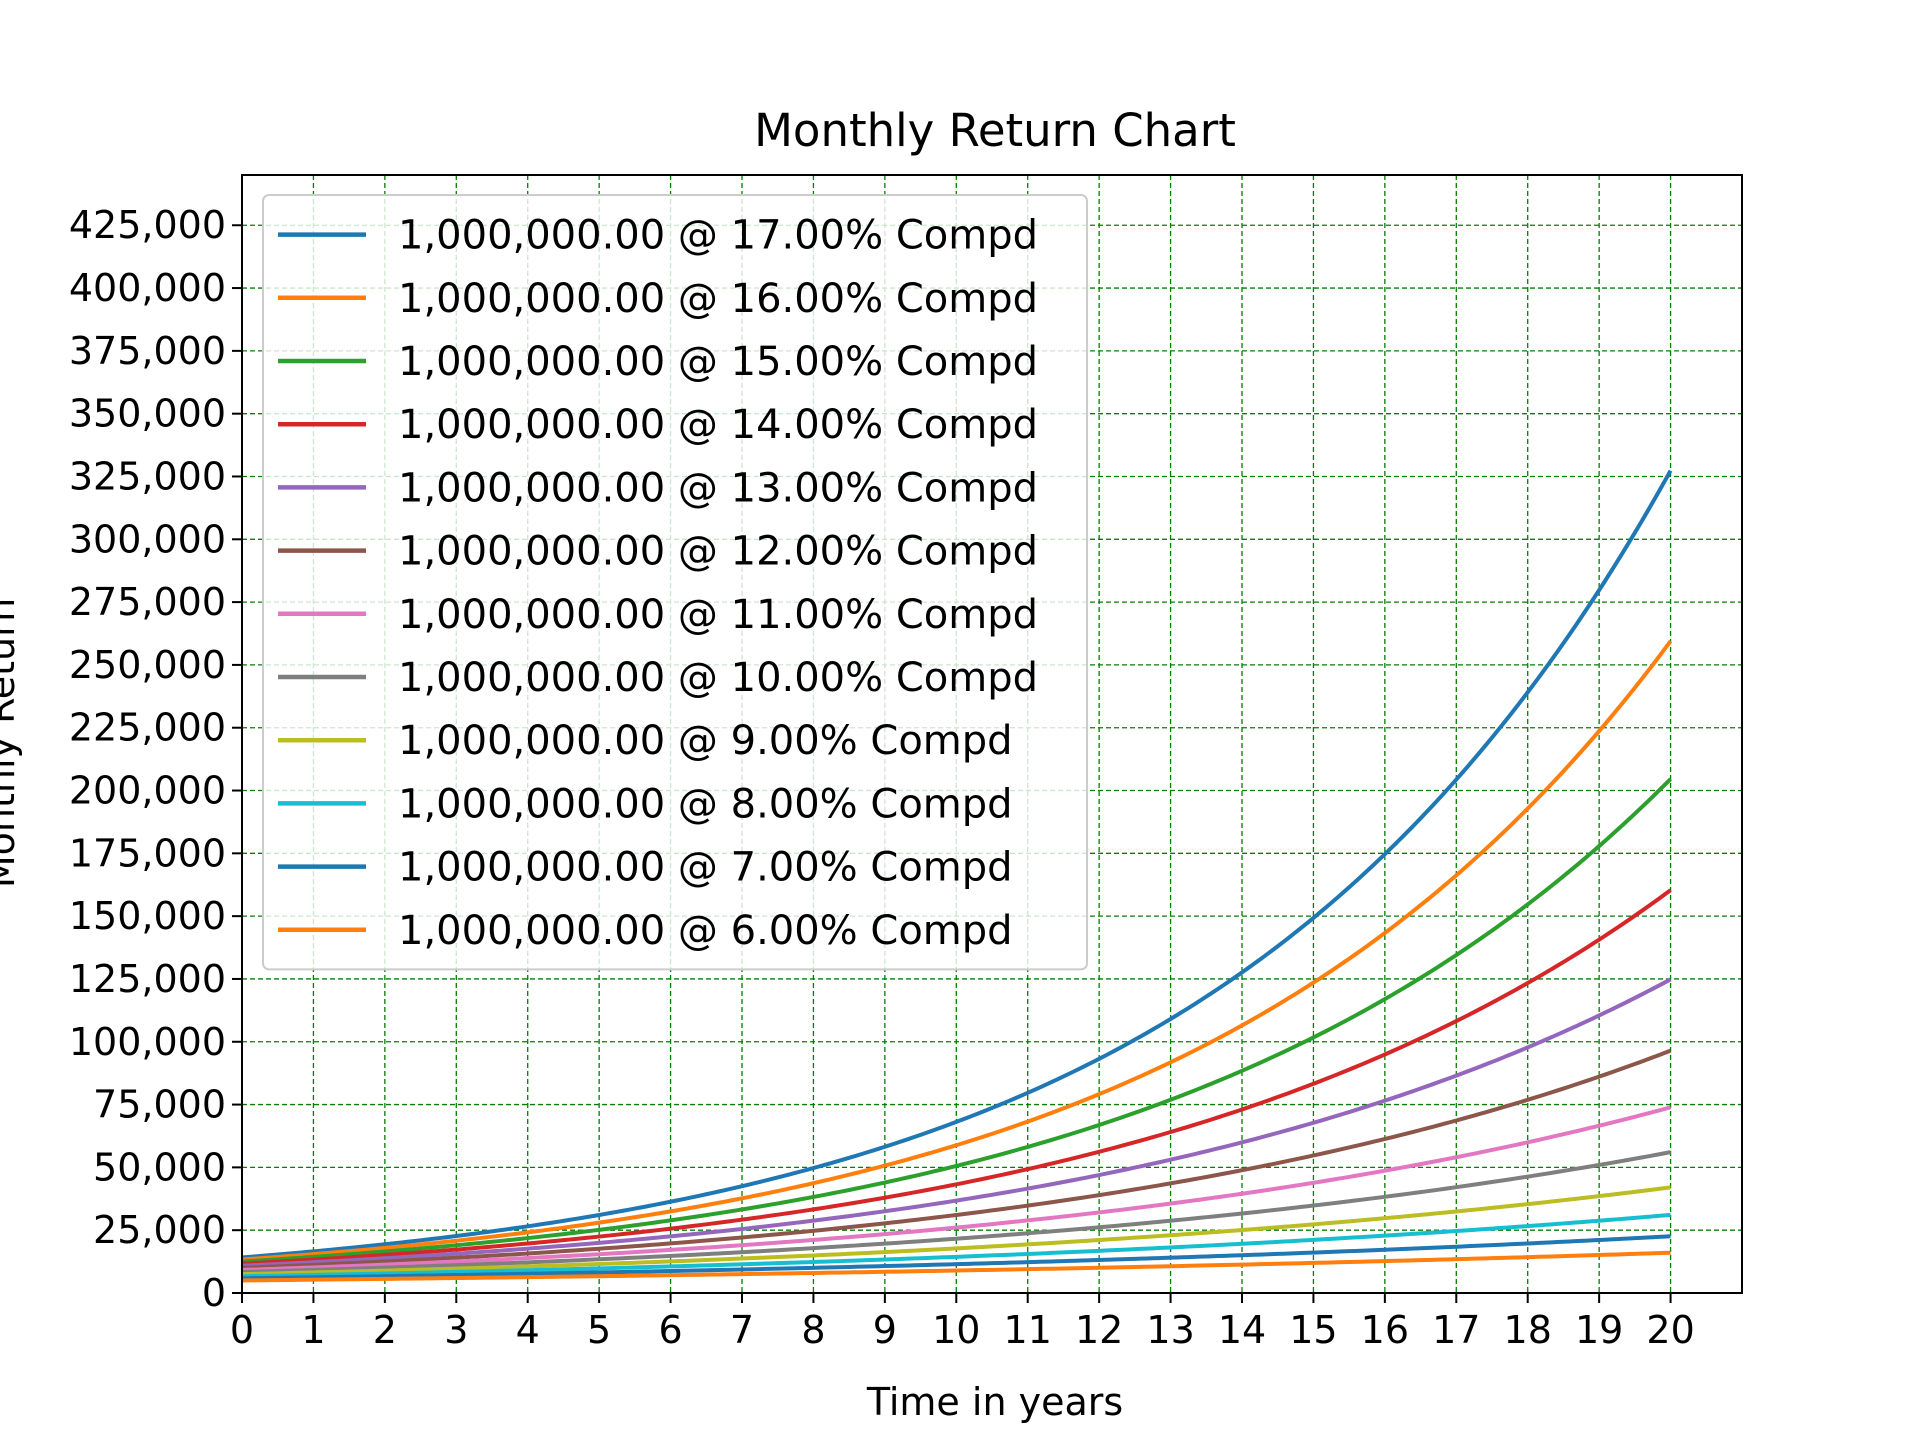  I want to click on y-tick-label: 225,000, so click(147, 728).